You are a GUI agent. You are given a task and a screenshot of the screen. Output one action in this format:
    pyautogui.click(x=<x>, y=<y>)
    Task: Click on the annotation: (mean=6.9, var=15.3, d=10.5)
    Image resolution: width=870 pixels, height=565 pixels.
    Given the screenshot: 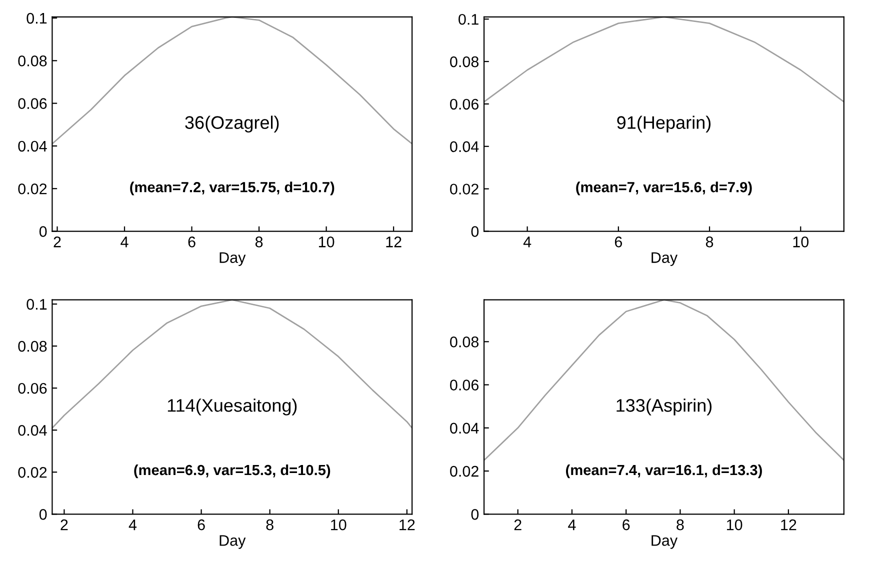 What is the action you would take?
    pyautogui.click(x=232, y=471)
    